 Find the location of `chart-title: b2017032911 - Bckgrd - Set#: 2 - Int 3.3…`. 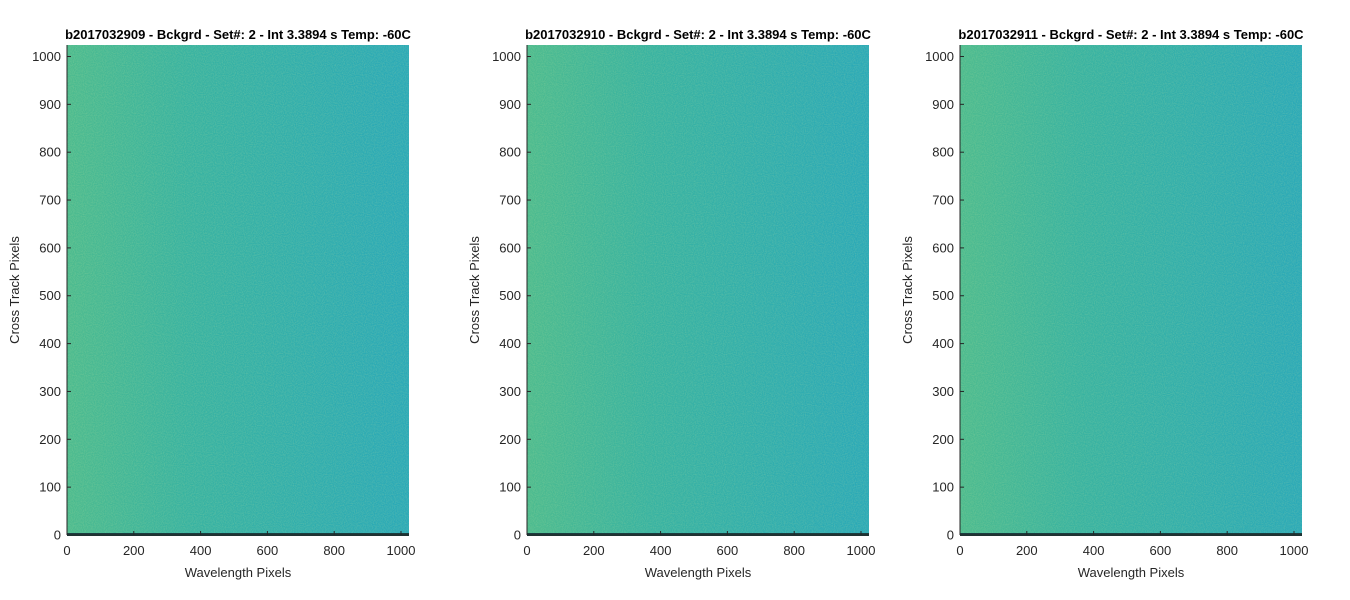

chart-title: b2017032911 - Bckgrd - Set#: 2 - Int 3.3… is located at coordinates (1131, 34).